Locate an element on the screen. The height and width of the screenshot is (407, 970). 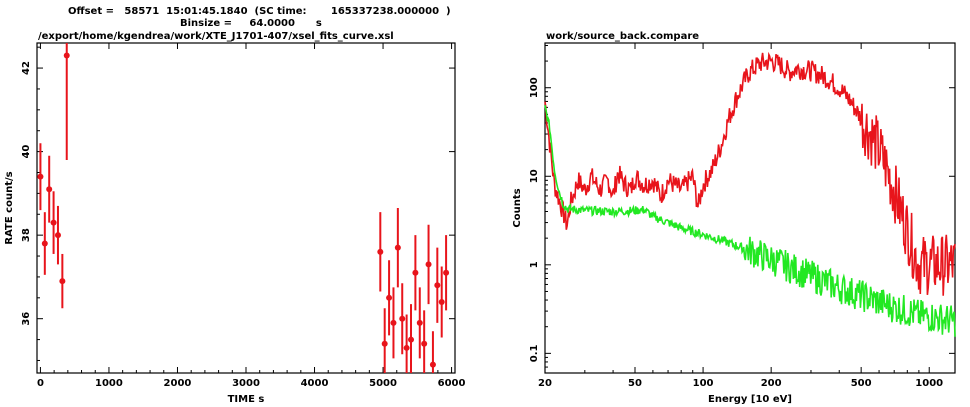
spectrum-y-tick-label: 10 is located at coordinates (534, 176).